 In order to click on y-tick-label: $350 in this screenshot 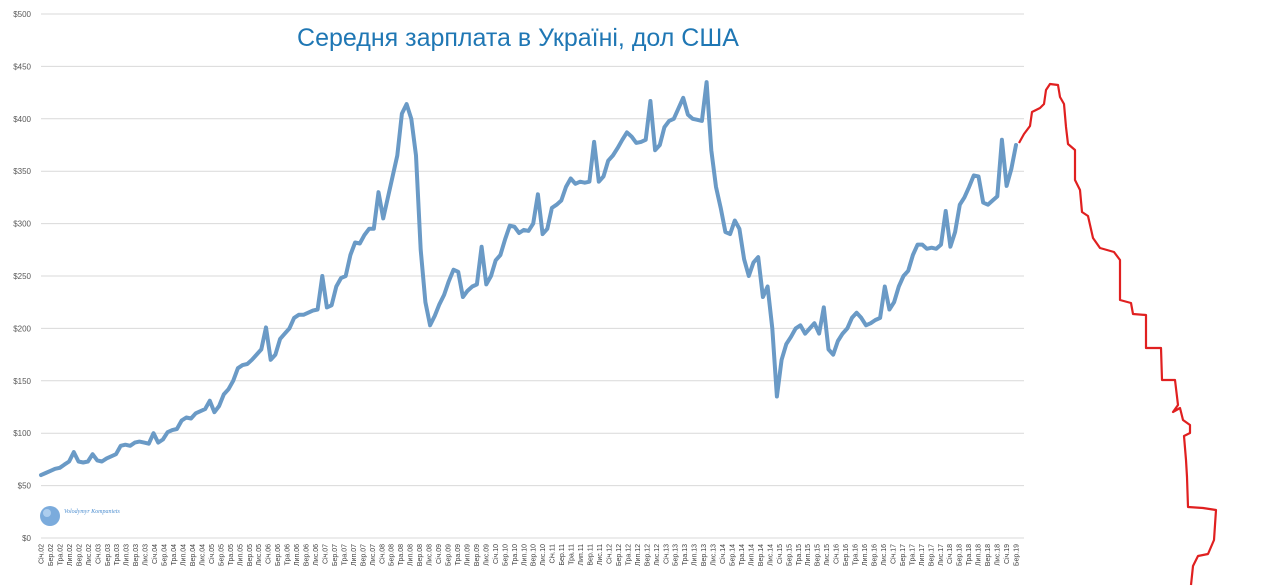, I will do `click(22, 171)`.